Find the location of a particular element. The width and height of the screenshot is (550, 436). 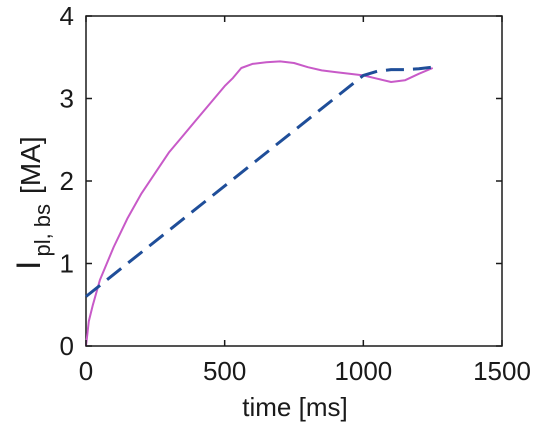

x-tick-label: 0 is located at coordinates (86, 371).